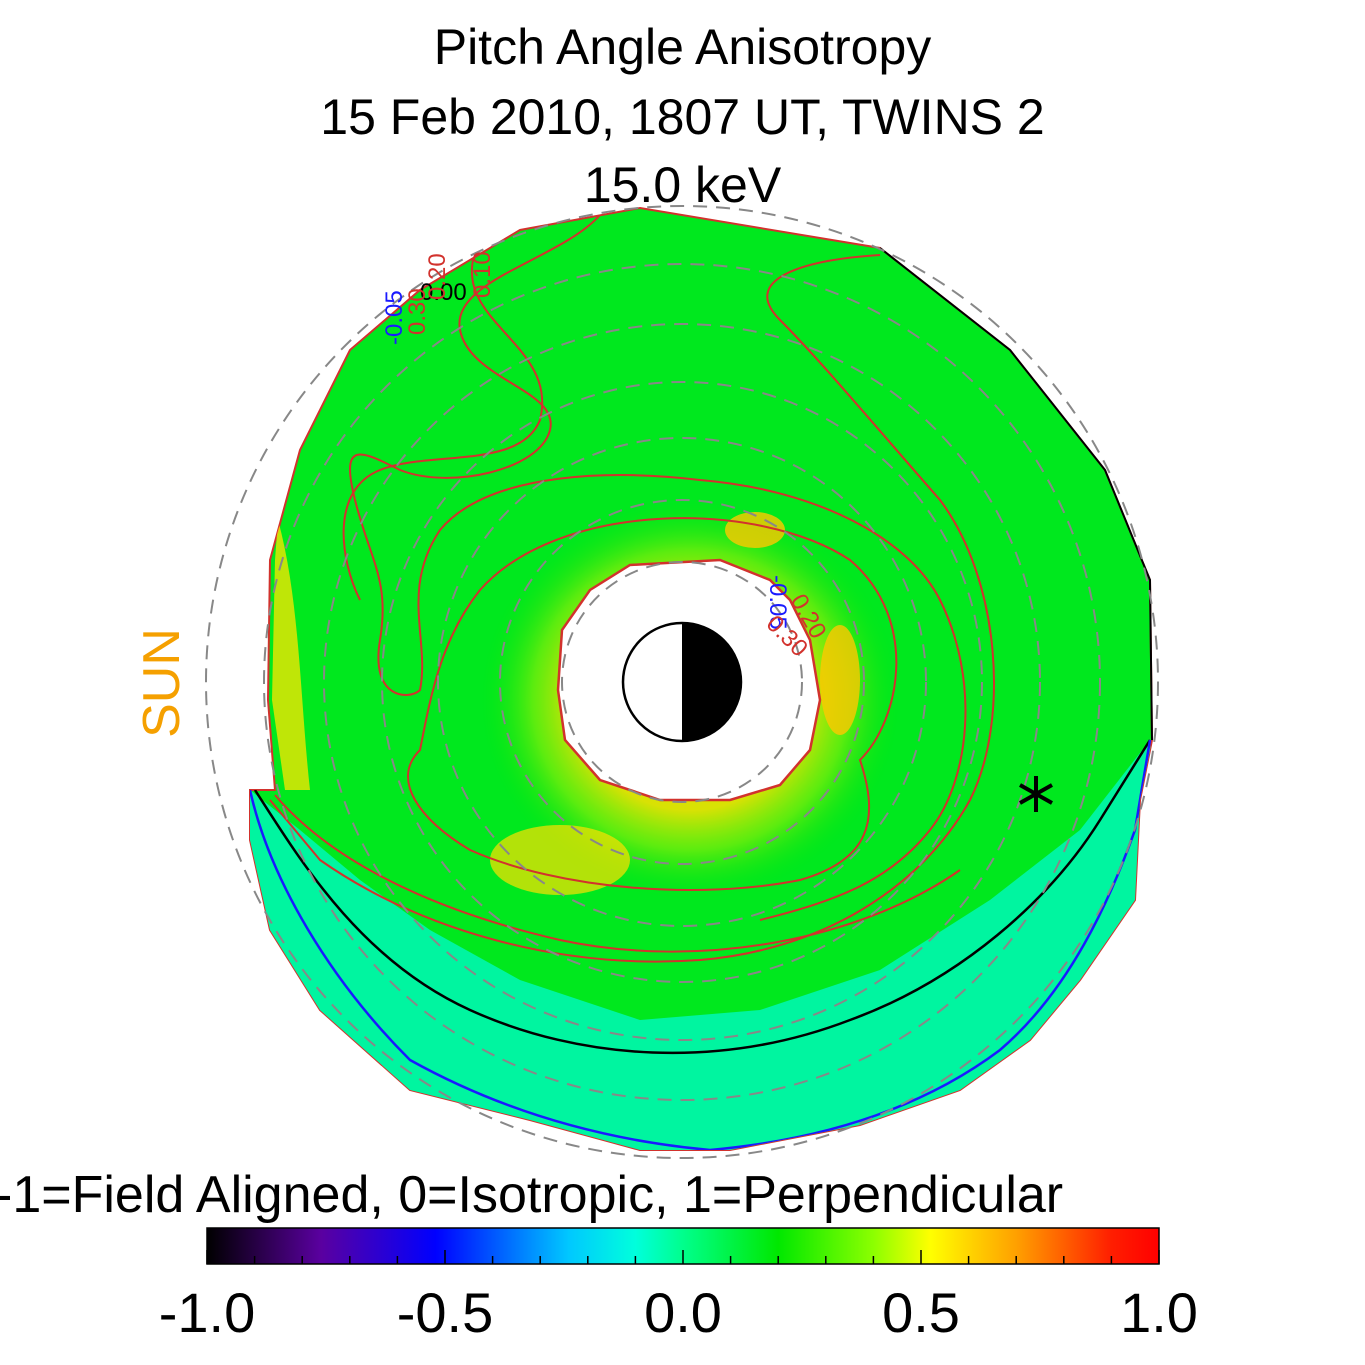 The image size is (1365, 1365). I want to click on star-marker, so click(1036, 794).